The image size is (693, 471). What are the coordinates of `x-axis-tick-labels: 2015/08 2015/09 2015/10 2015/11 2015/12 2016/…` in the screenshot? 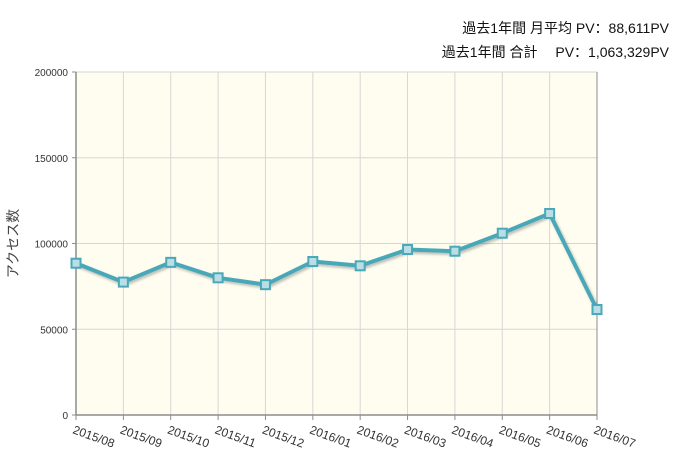 It's located at (354, 437).